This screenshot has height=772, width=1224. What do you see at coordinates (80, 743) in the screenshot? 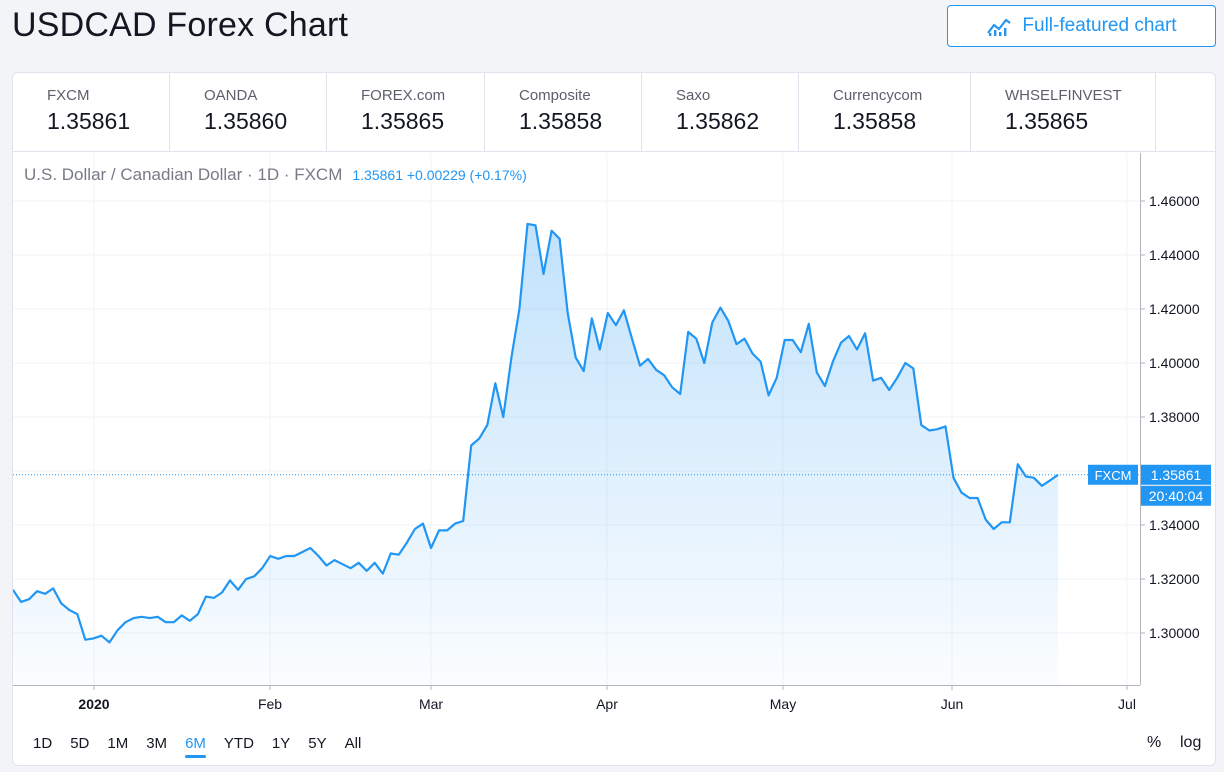
I see `range-5d: 5D` at bounding box center [80, 743].